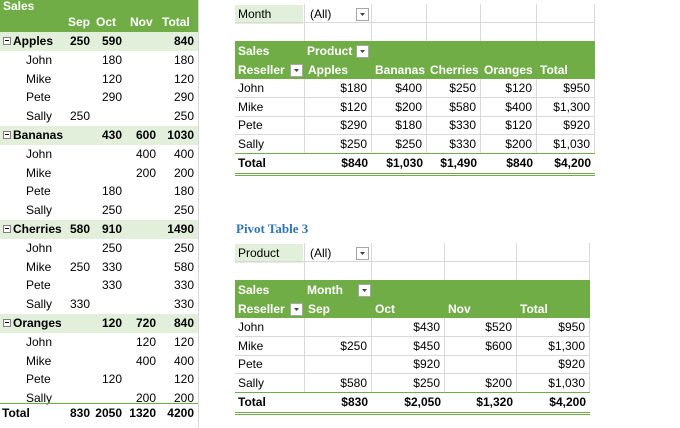 The height and width of the screenshot is (428, 680). Describe the element at coordinates (111, 229) in the screenshot. I see `group-subtotal-oct: 910` at that location.